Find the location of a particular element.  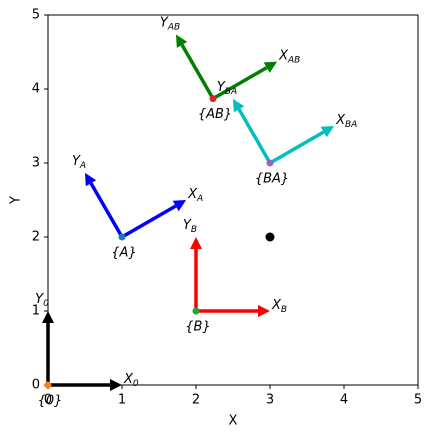

frame-name: {A} is located at coordinates (123, 253).